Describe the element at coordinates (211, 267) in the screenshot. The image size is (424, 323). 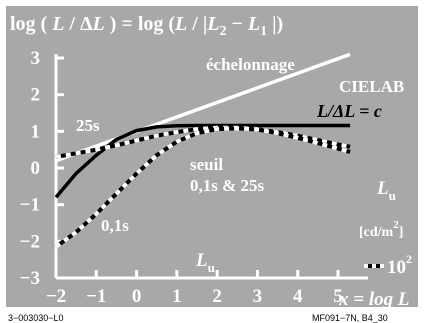
I see `x-axis-word-sub: u` at that location.